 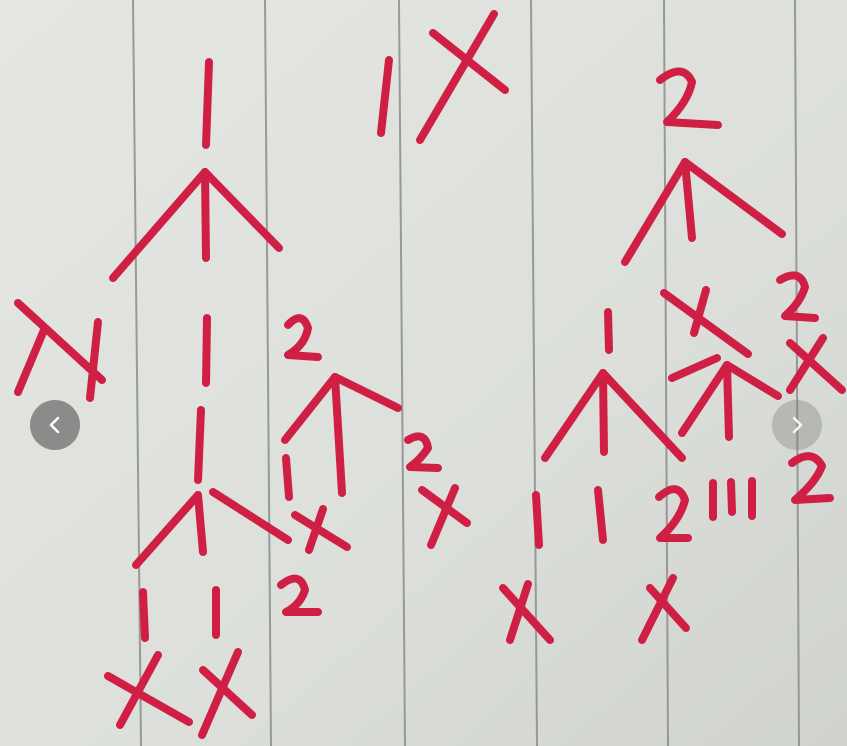 I want to click on chevron-right-icon, so click(x=797, y=425).